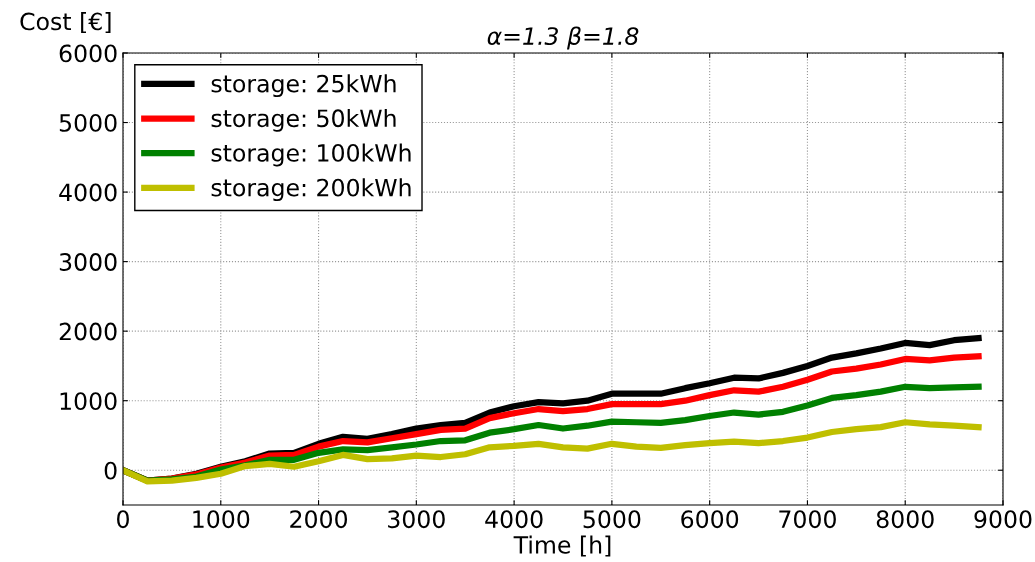 The height and width of the screenshot is (562, 1035). Describe the element at coordinates (303, 120) in the screenshot. I see `legend-label: storage: 50kWh` at that location.